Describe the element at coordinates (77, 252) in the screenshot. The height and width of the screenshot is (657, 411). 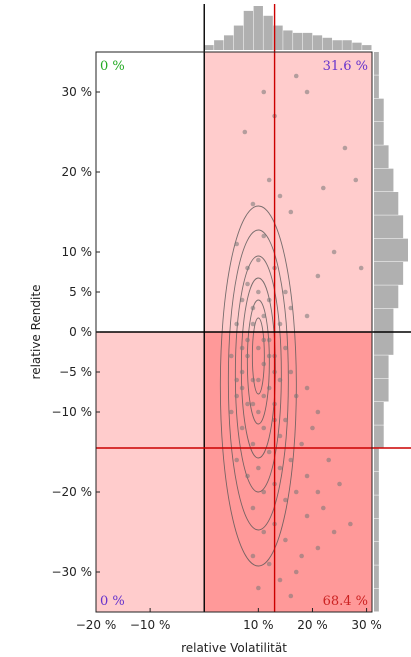
I see `y-tick-label: 10 %` at that location.